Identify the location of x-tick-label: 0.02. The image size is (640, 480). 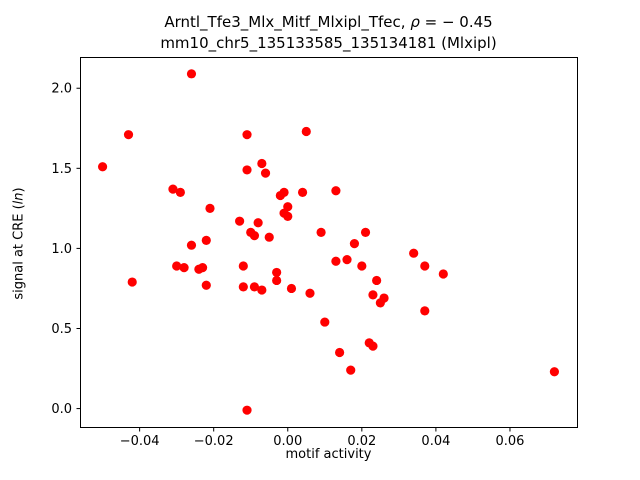
(361, 441).